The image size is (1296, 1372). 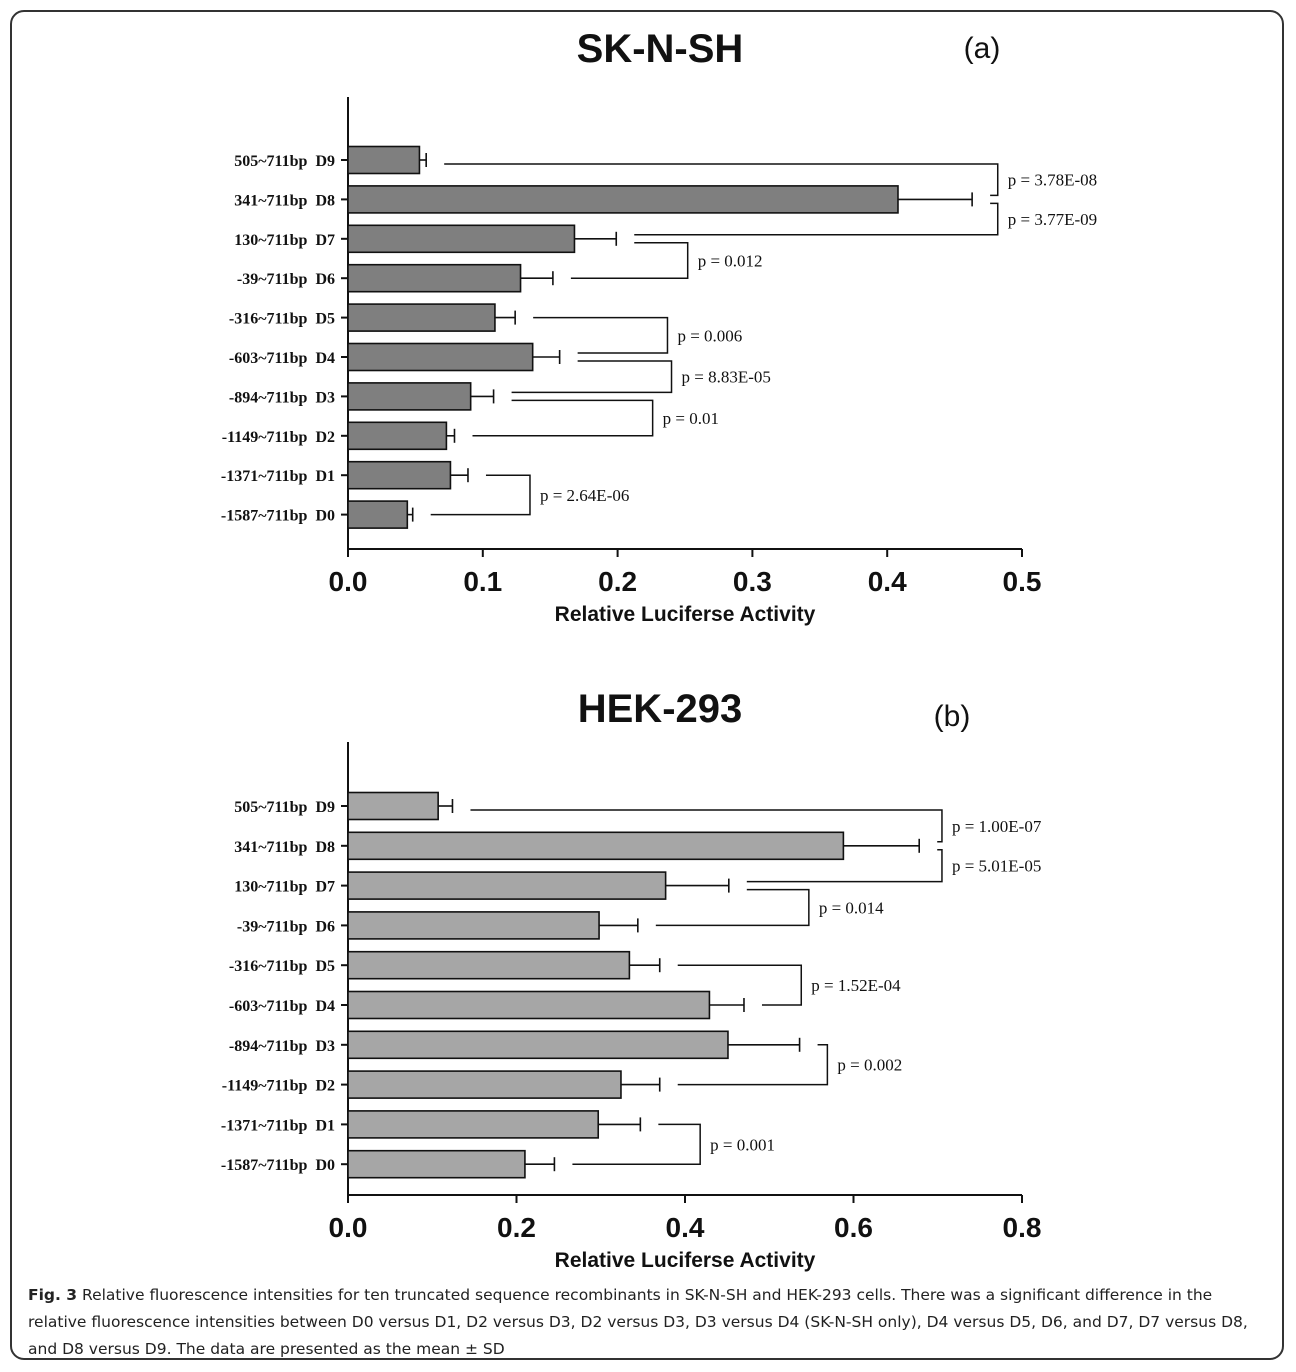 I want to click on p-value-label: p = 0.014, so click(x=851, y=908).